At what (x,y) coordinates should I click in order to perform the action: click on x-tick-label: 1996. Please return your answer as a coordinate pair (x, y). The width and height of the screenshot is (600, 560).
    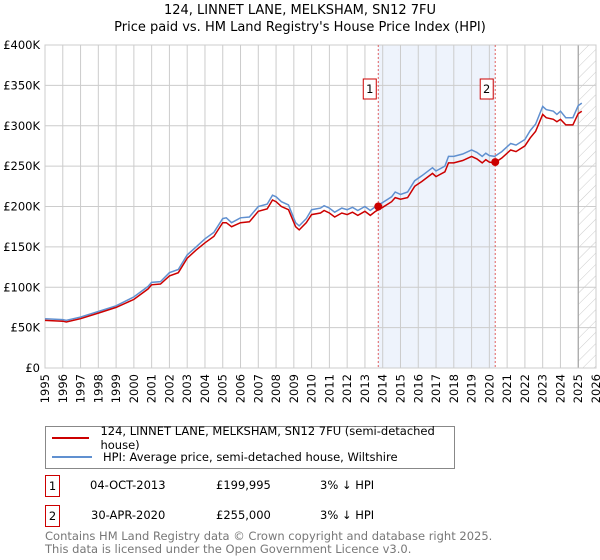
    Looking at the image, I should click on (63, 388).